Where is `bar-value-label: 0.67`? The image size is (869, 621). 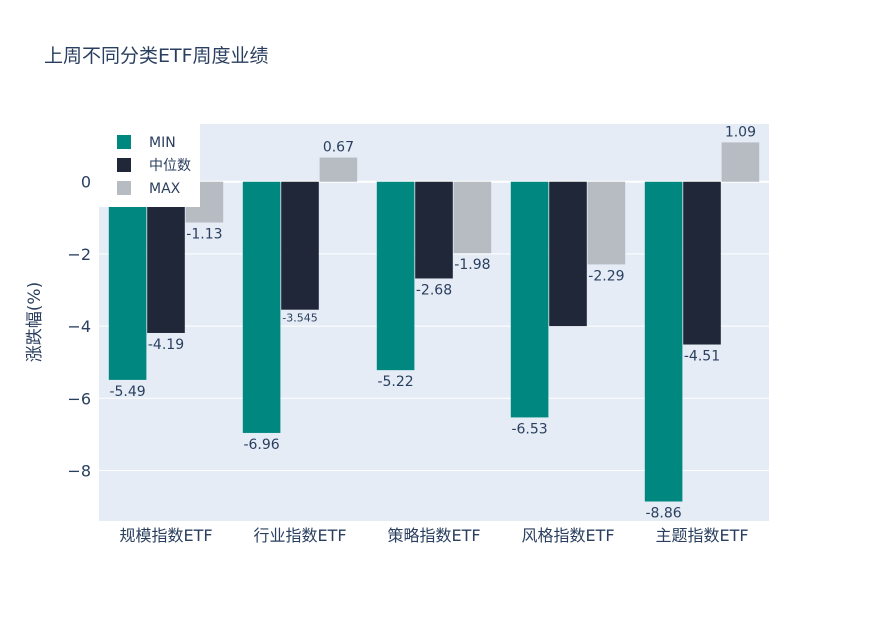
bar-value-label: 0.67 is located at coordinates (338, 148).